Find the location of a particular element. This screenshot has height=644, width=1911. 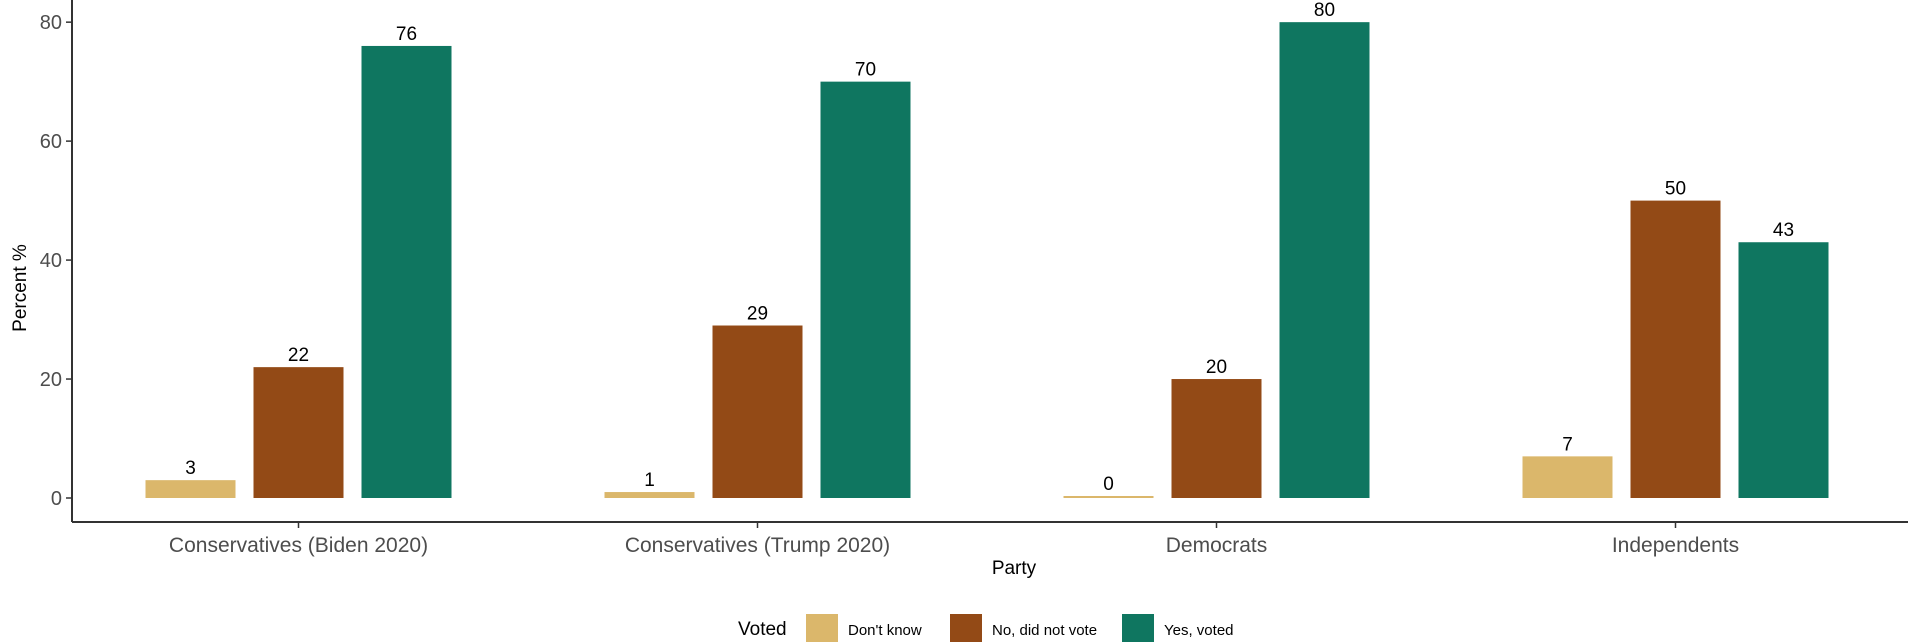

x-tick-label: Democrats is located at coordinates (1217, 545).